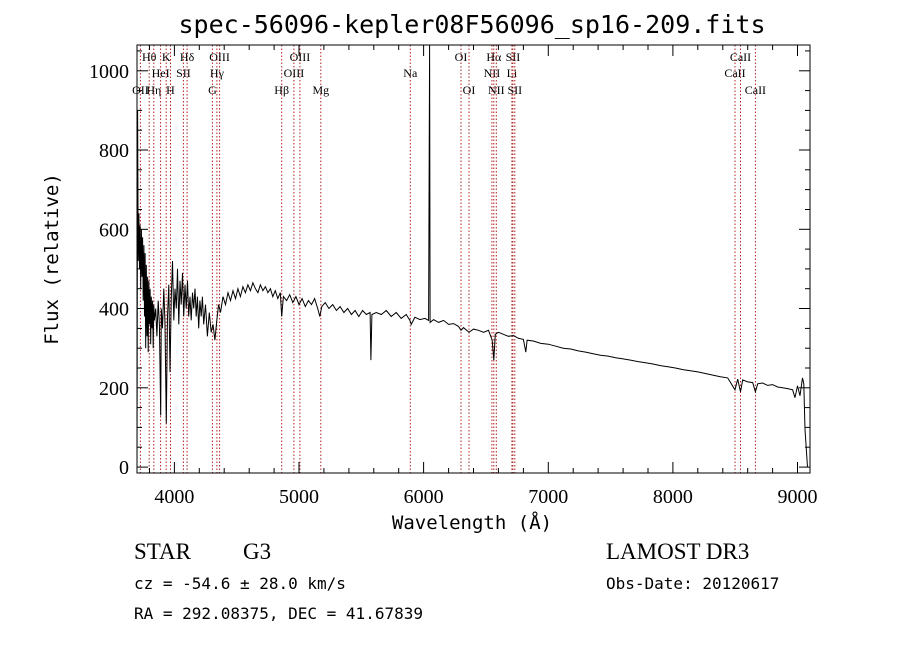  What do you see at coordinates (52, 259) in the screenshot?
I see `y-axis-label: Flux (relative)` at bounding box center [52, 259].